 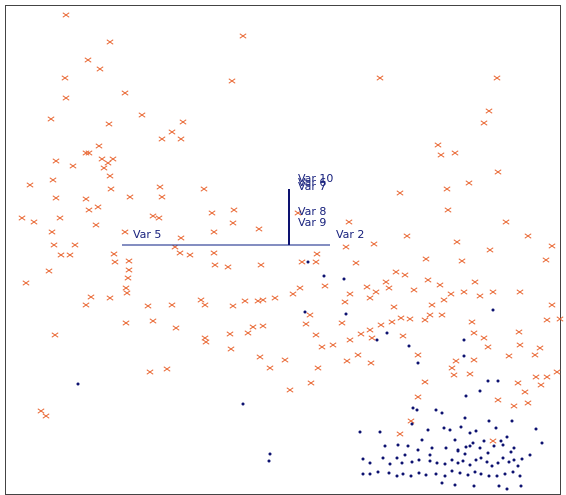 I want to click on vector-label: Var 5, so click(x=147, y=234).